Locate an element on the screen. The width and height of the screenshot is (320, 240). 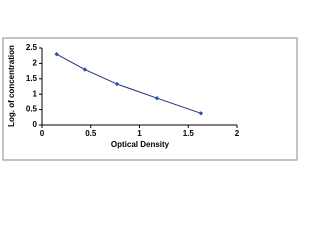
x-tick-label: 1 is located at coordinates (139, 133).